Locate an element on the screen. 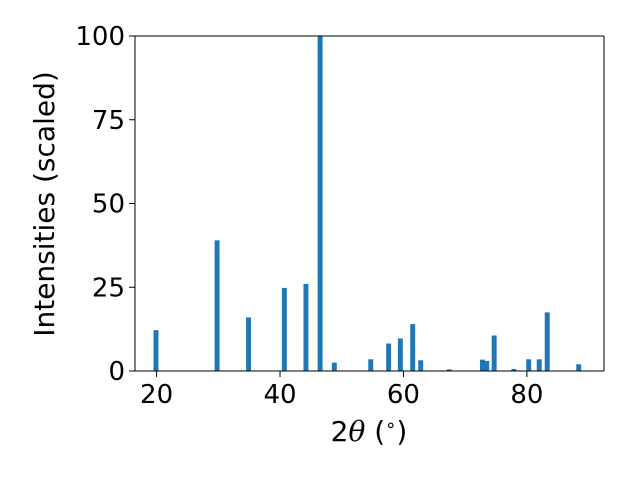 The width and height of the screenshot is (640, 480). x-axis-label-unit: ∘ is located at coordinates (390, 425).